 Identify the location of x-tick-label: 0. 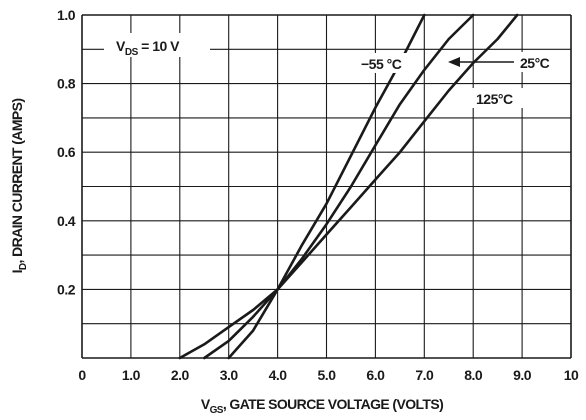
(82, 375).